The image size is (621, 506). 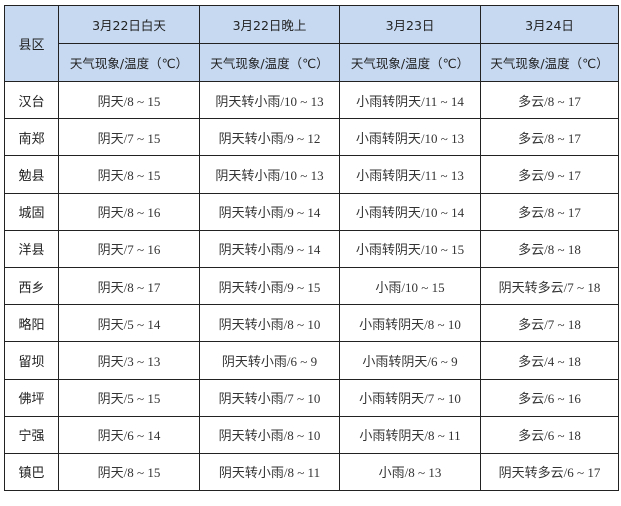 I want to click on forecast-cell: 小雨转阴天/7 ~ 10, so click(x=410, y=397).